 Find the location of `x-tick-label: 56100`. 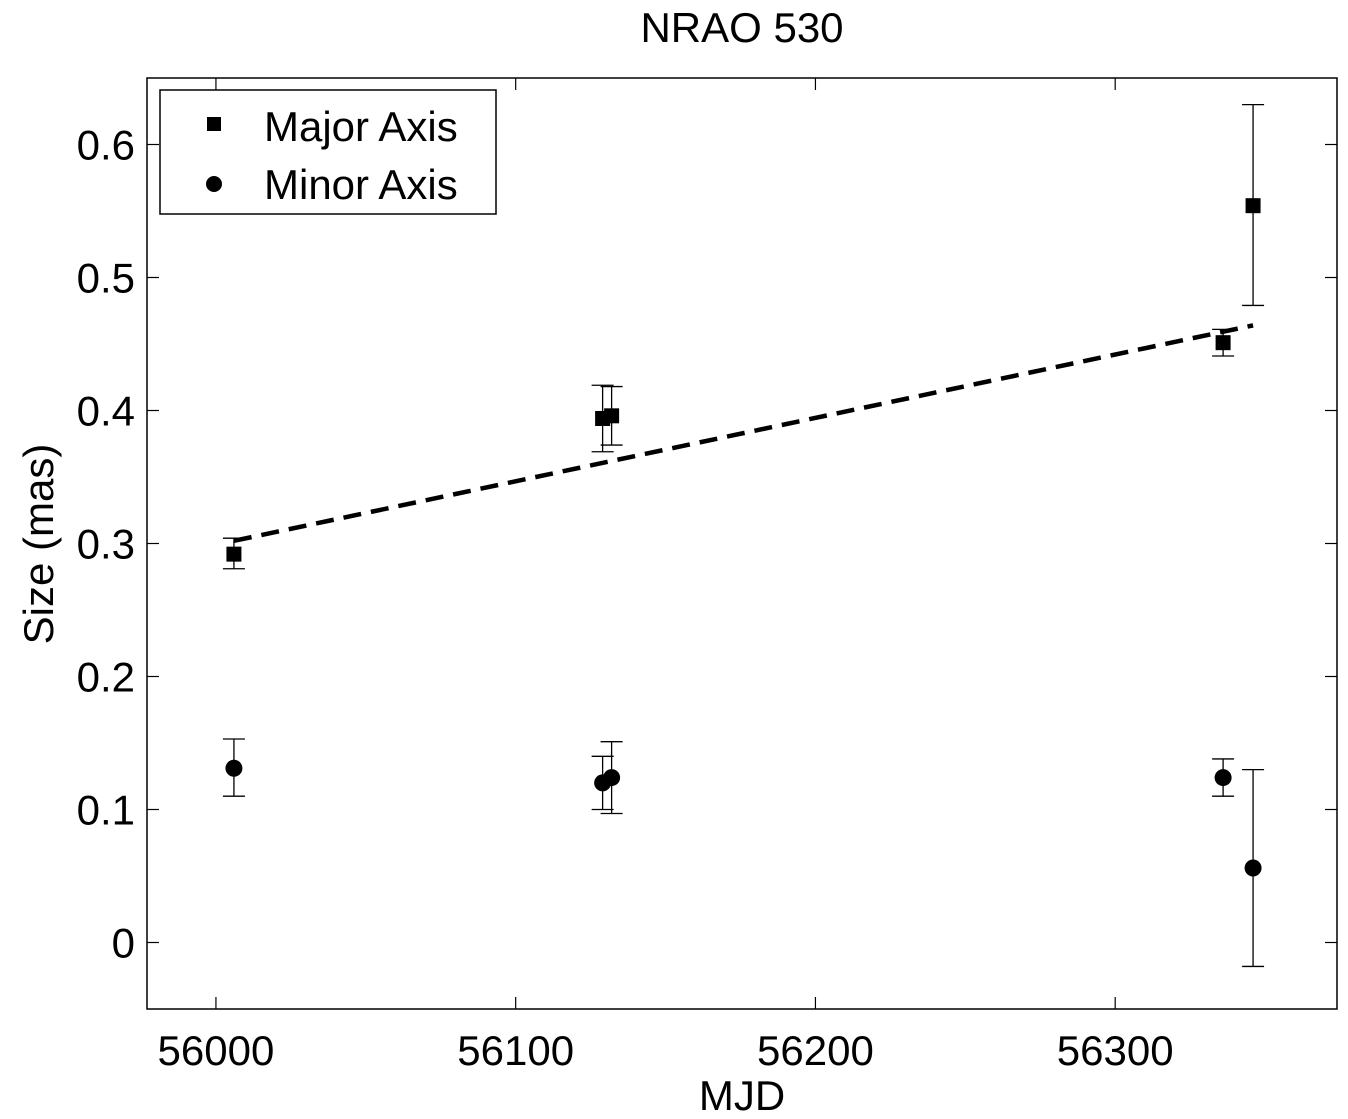

x-tick-label: 56100 is located at coordinates (515, 1050).